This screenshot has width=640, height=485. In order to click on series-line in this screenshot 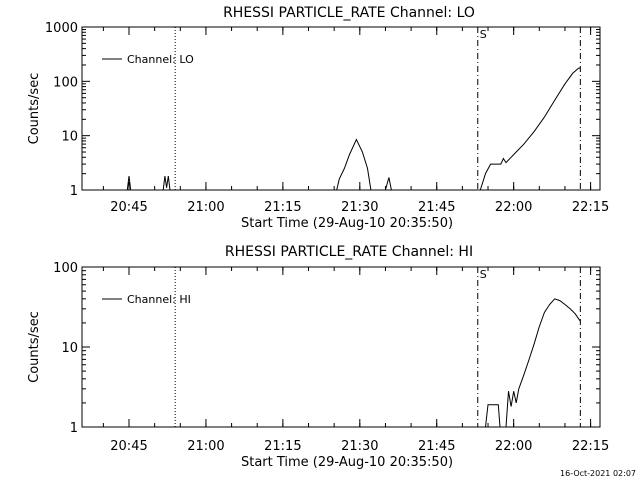, I will do `click(533, 363)`.